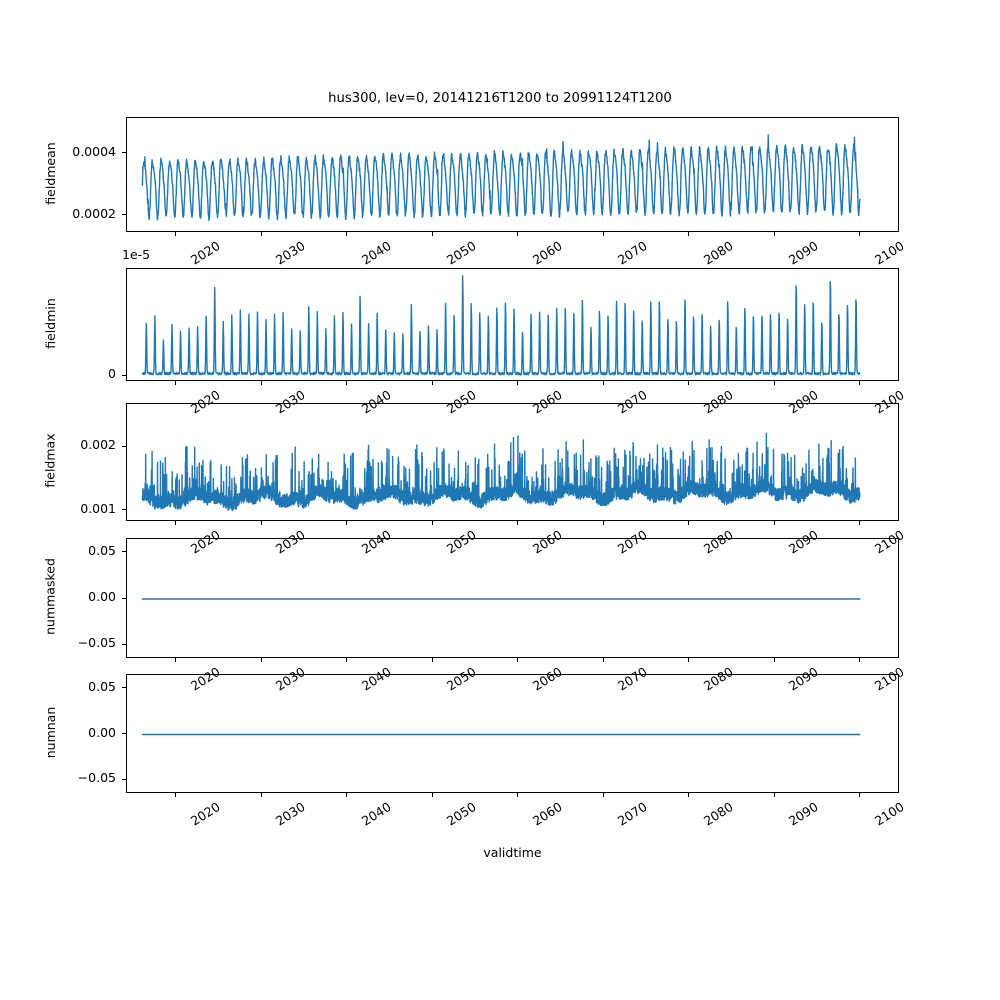 Image resolution: width=1000 pixels, height=1000 pixels. I want to click on x-ticklabel-fieldmean-8: 2100, so click(889, 253).